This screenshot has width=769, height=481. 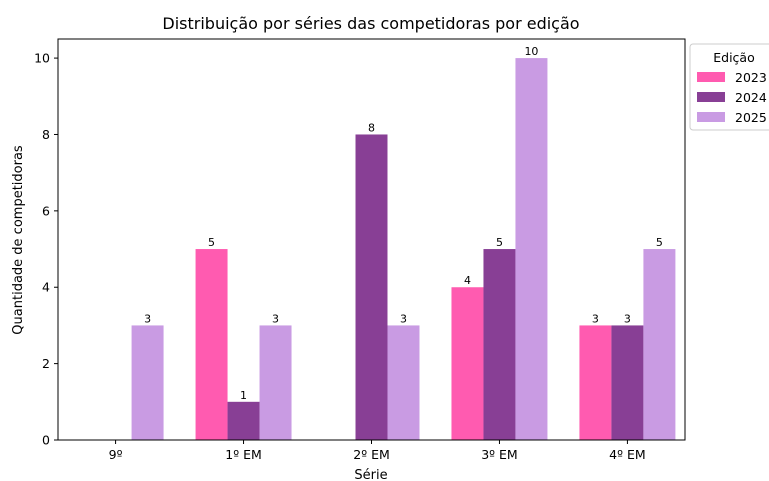 What do you see at coordinates (46, 363) in the screenshot?
I see `y-tick-label: 2` at bounding box center [46, 363].